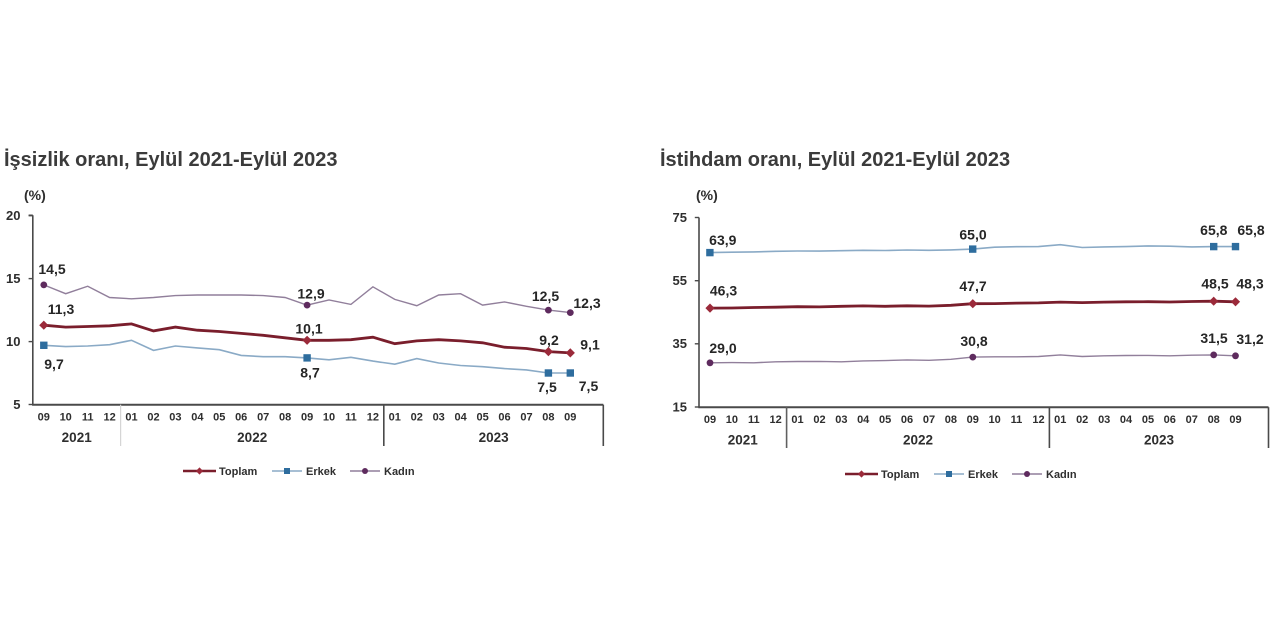  What do you see at coordinates (973, 341) in the screenshot?
I see `svg-text: 30,8` at bounding box center [973, 341].